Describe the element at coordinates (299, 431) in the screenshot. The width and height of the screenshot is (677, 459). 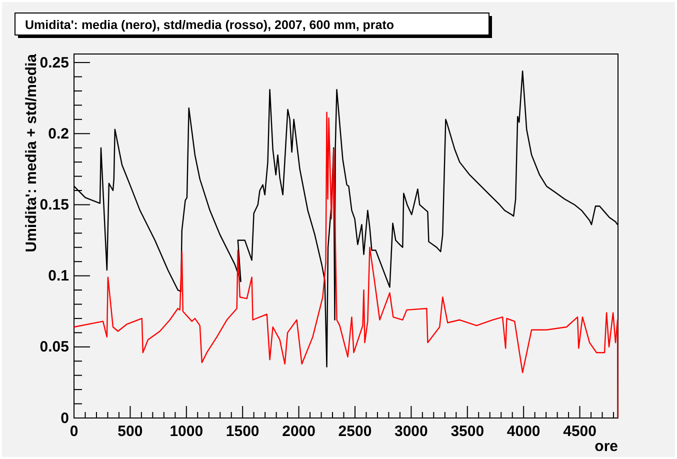
I see `x-tick-label: 2000` at that location.